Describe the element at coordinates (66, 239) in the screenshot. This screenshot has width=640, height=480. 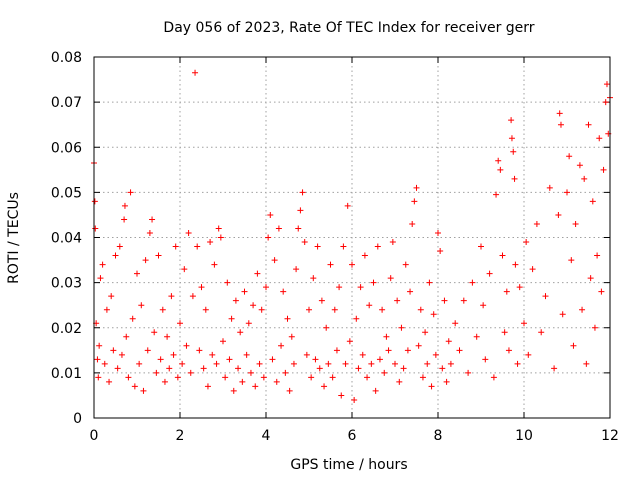
I see `y-tick-label: 0.04` at that location.